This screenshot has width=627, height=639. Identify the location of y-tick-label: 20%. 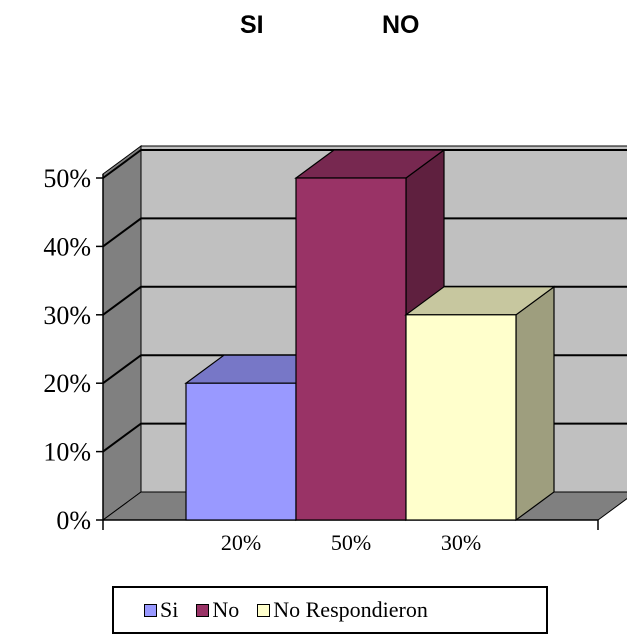
(67, 383).